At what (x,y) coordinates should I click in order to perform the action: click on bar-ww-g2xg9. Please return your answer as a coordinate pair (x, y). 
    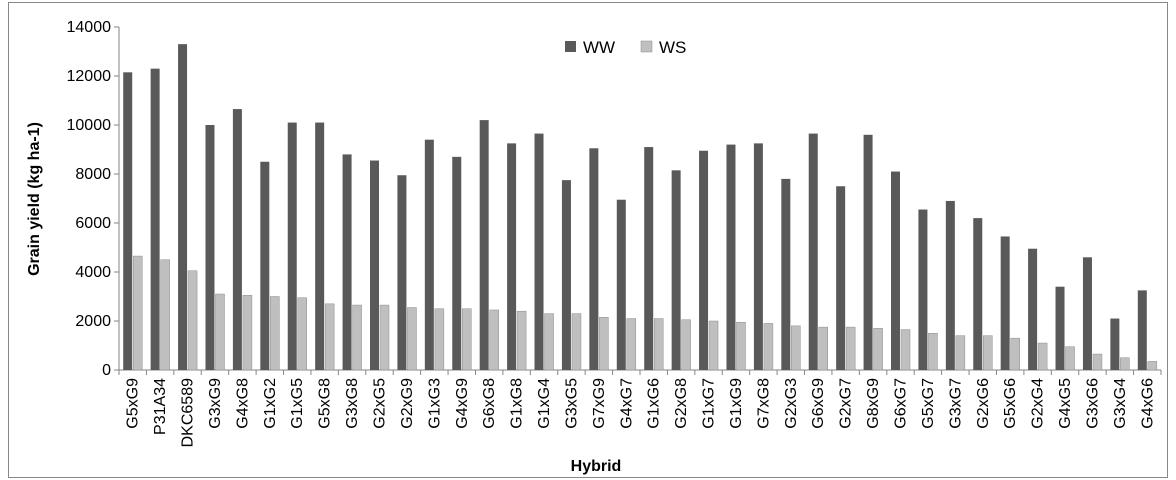
    Looking at the image, I should click on (402, 272).